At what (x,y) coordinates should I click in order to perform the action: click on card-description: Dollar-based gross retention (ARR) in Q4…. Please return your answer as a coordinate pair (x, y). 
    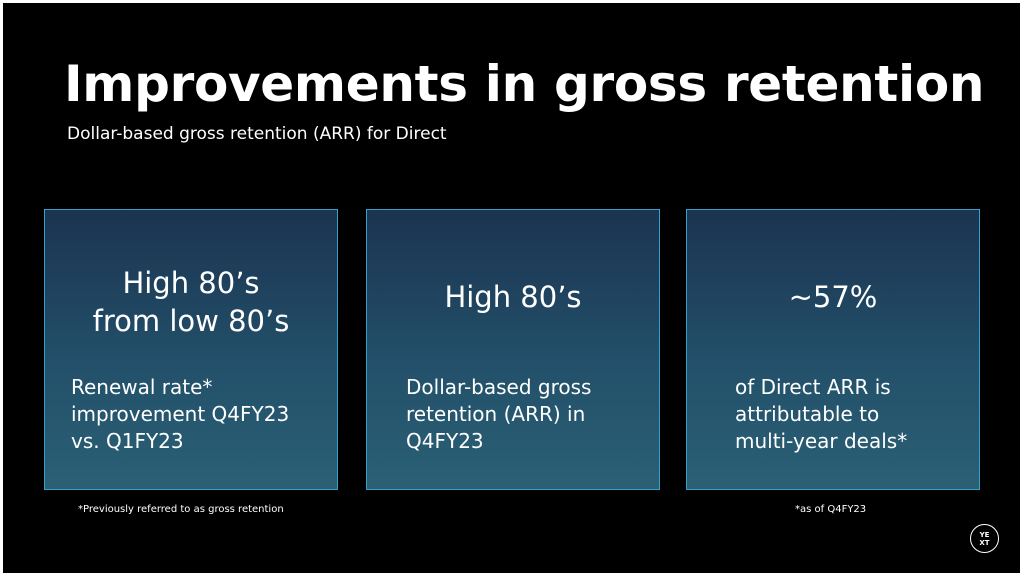
    Looking at the image, I should click on (499, 414).